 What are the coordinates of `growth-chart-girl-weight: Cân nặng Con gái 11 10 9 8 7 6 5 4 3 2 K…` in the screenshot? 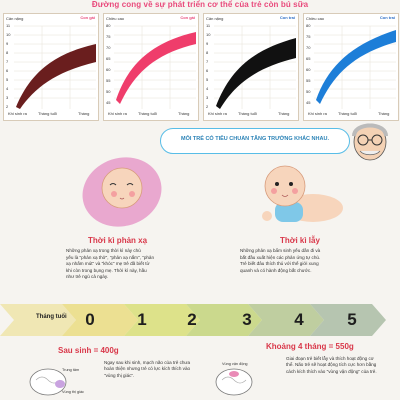 It's located at (51, 67).